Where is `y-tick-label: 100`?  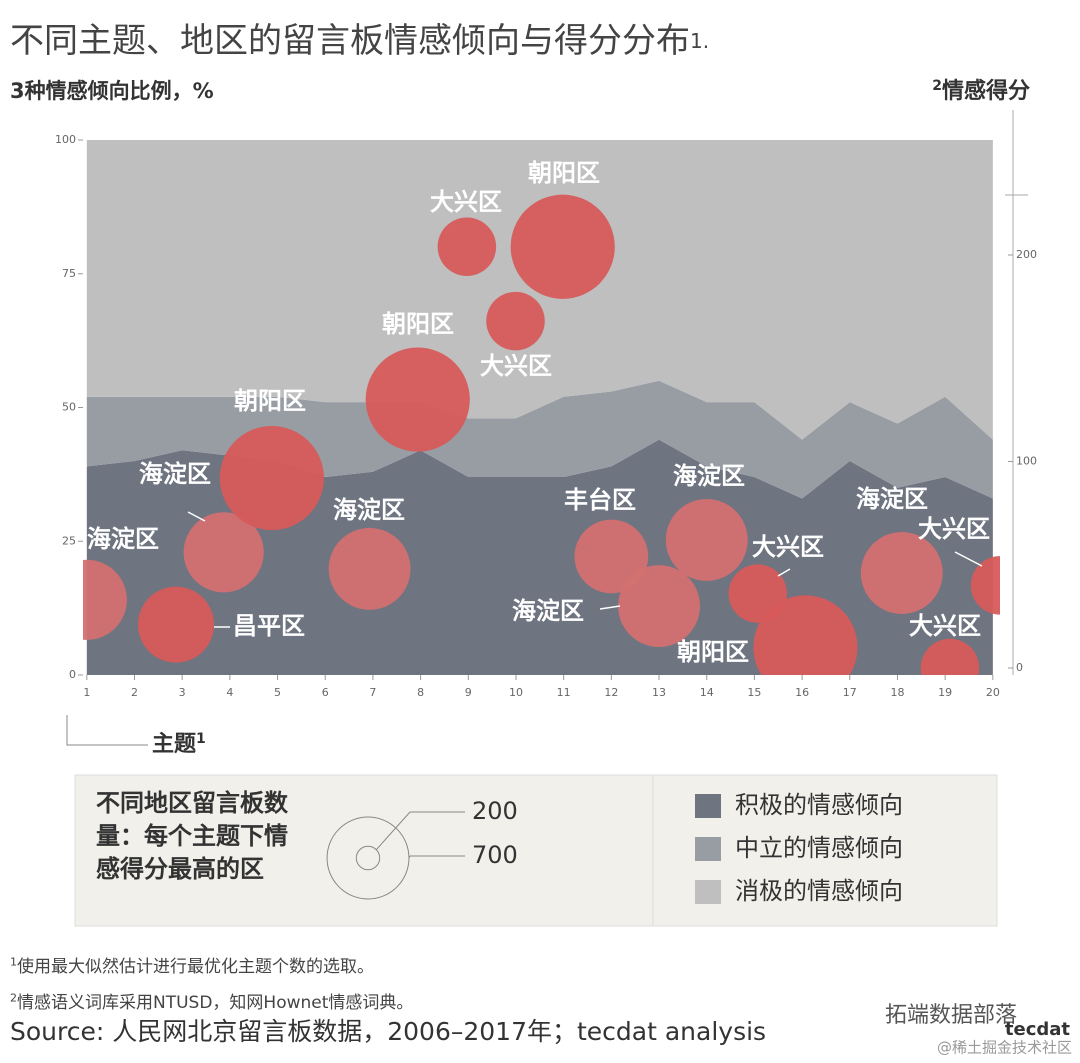 y-tick-label: 100 is located at coordinates (65, 139).